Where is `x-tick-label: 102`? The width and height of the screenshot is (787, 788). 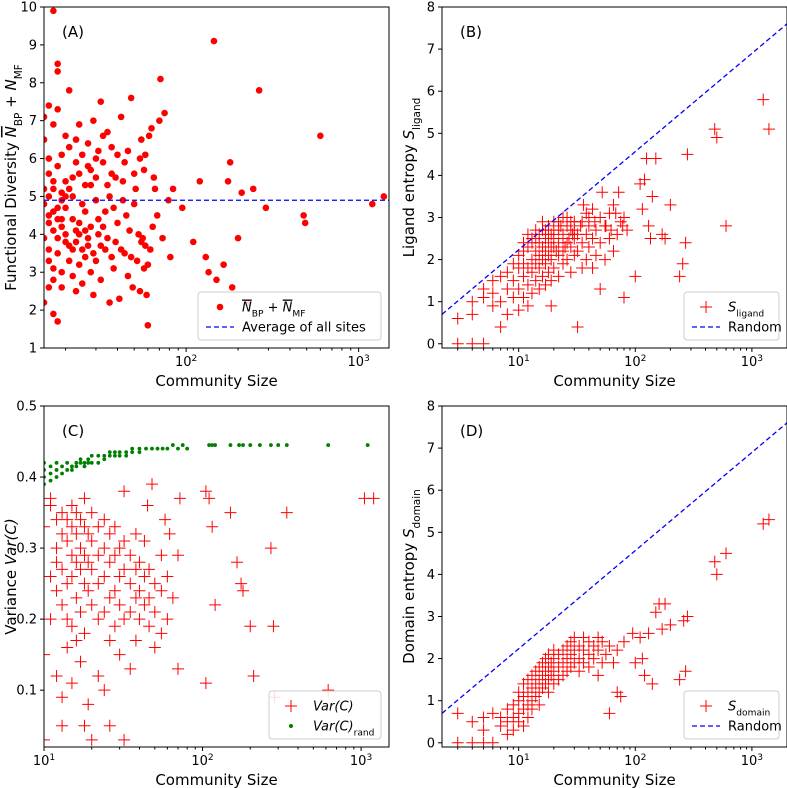 x-tick-label: 102 is located at coordinates (186, 362).